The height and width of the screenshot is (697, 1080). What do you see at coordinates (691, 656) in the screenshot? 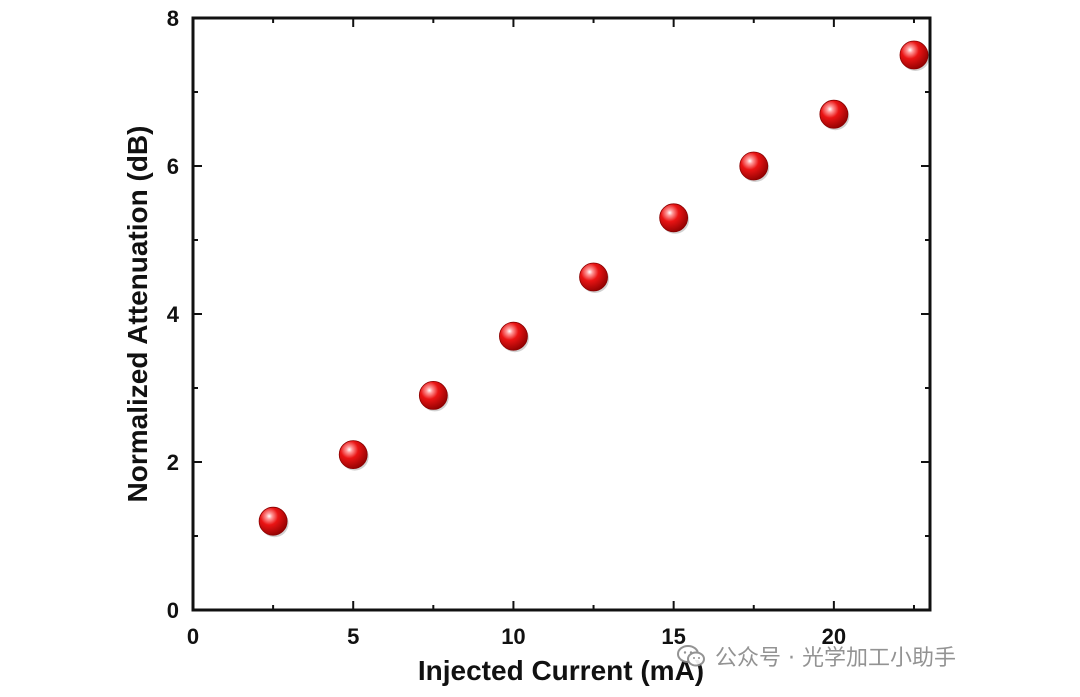
I see `wechat-icon` at bounding box center [691, 656].